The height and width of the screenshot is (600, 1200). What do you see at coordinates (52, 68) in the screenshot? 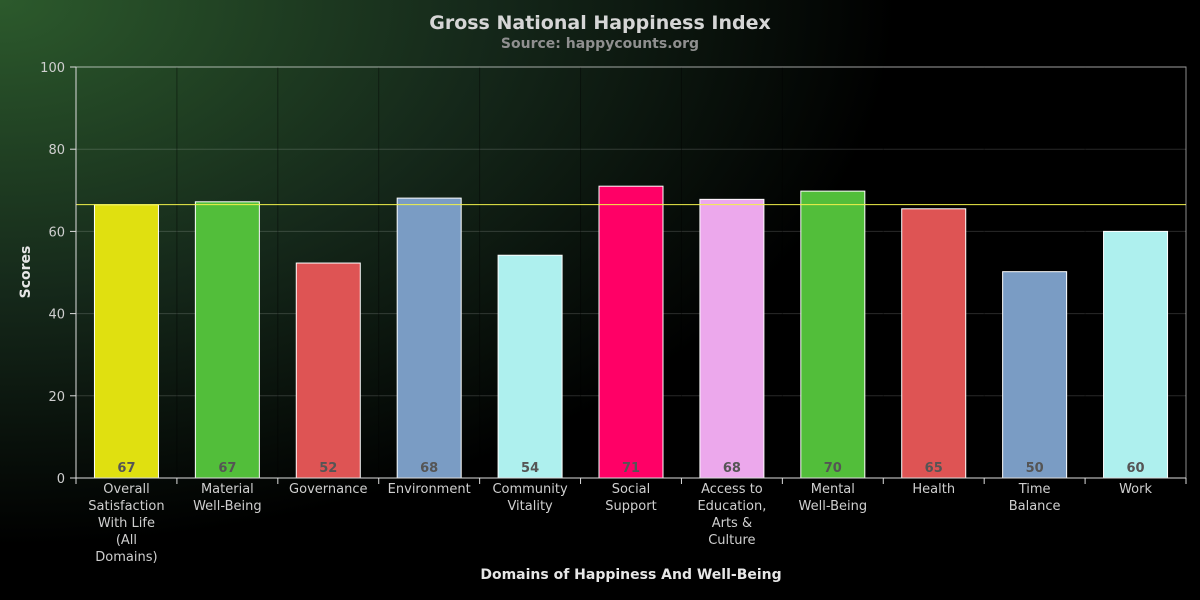
I see `y-tick-label: 100` at bounding box center [52, 68].